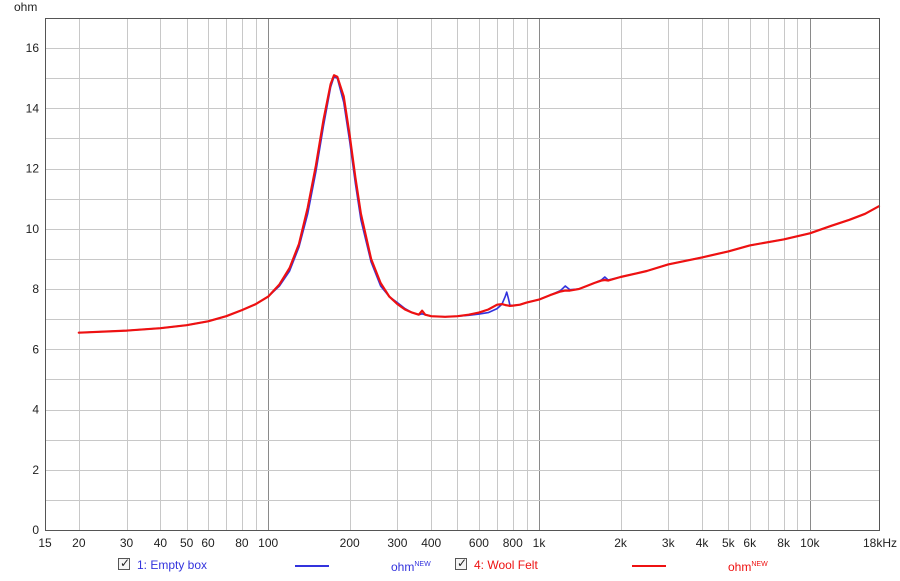 This screenshot has height=581, width=900. I want to click on x-tick-label: 400, so click(431, 543).